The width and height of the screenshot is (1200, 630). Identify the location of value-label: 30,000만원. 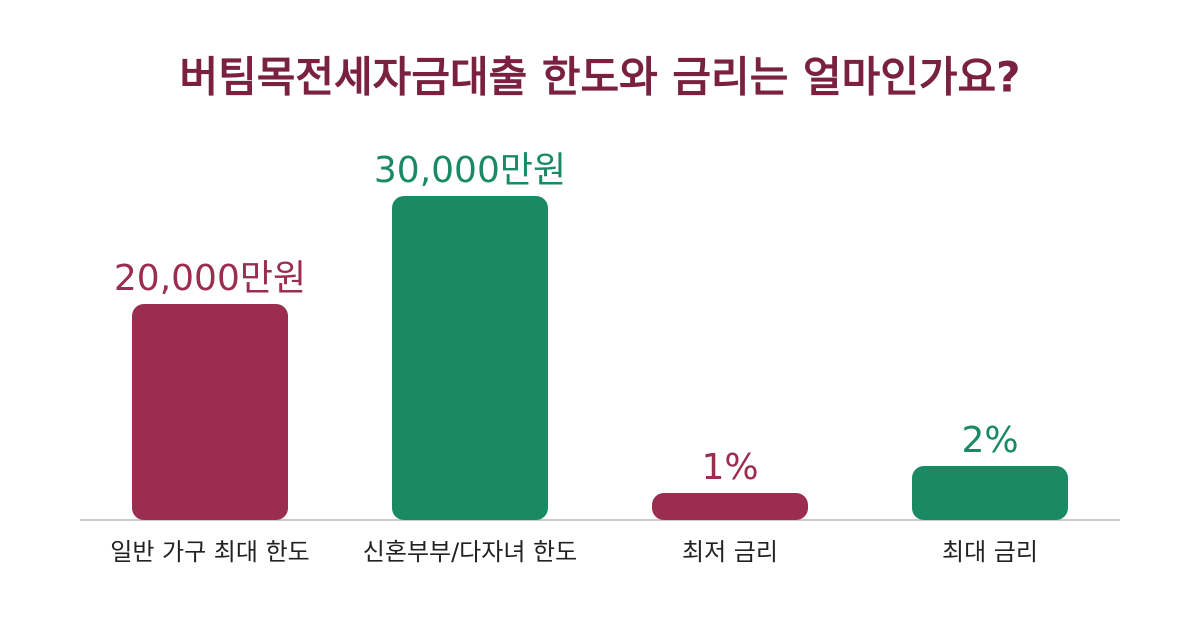
(470, 170).